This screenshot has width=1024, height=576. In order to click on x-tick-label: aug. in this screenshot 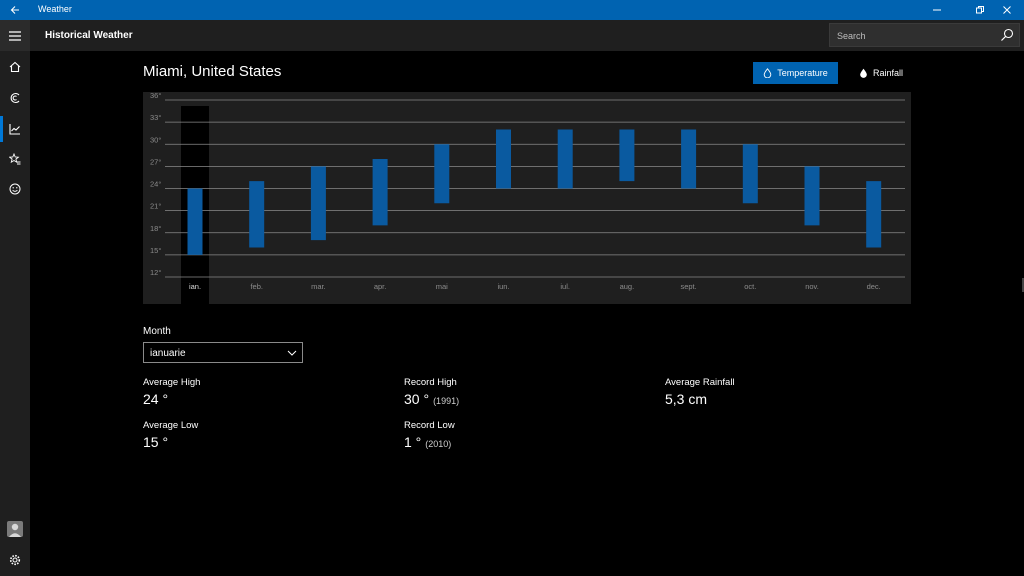, I will do `click(627, 286)`.